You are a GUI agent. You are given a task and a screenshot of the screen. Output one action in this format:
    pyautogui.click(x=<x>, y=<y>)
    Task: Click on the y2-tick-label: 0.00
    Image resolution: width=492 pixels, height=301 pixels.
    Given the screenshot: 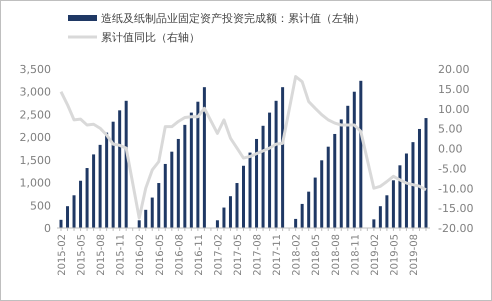 What is the action you would take?
    pyautogui.click(x=450, y=149)
    